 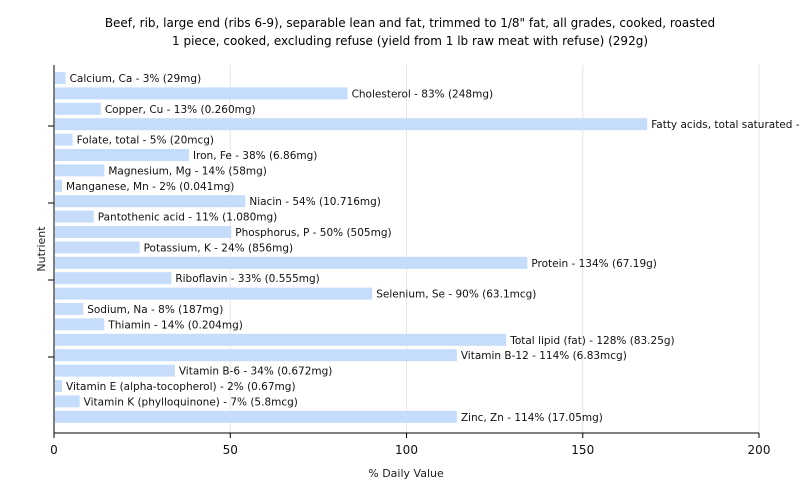 I want to click on x-tick-label-50: 50, so click(x=230, y=450).